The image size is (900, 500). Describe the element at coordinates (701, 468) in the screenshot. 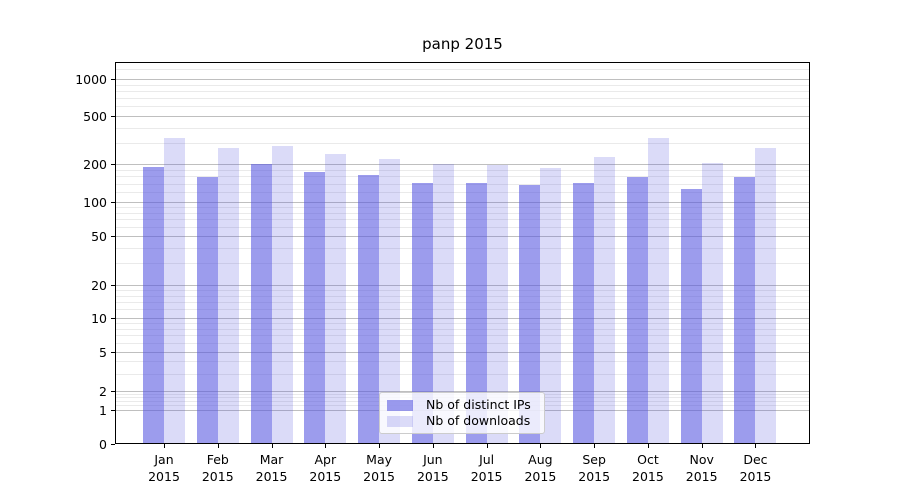

I see `x-tick-label-nov: Nov 2015` at that location.